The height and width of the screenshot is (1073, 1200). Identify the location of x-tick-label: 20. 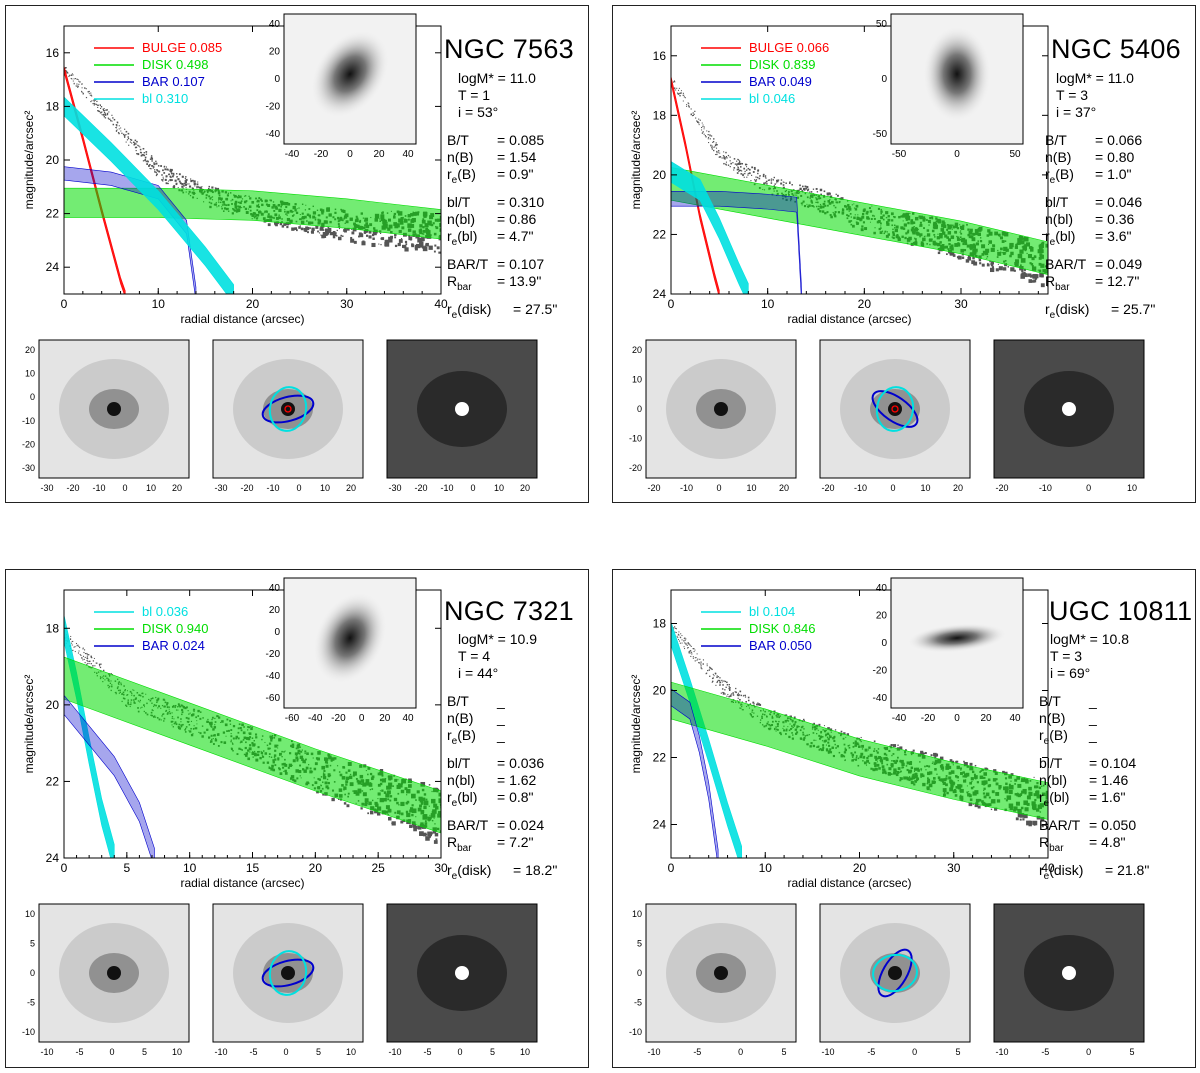
(316, 868).